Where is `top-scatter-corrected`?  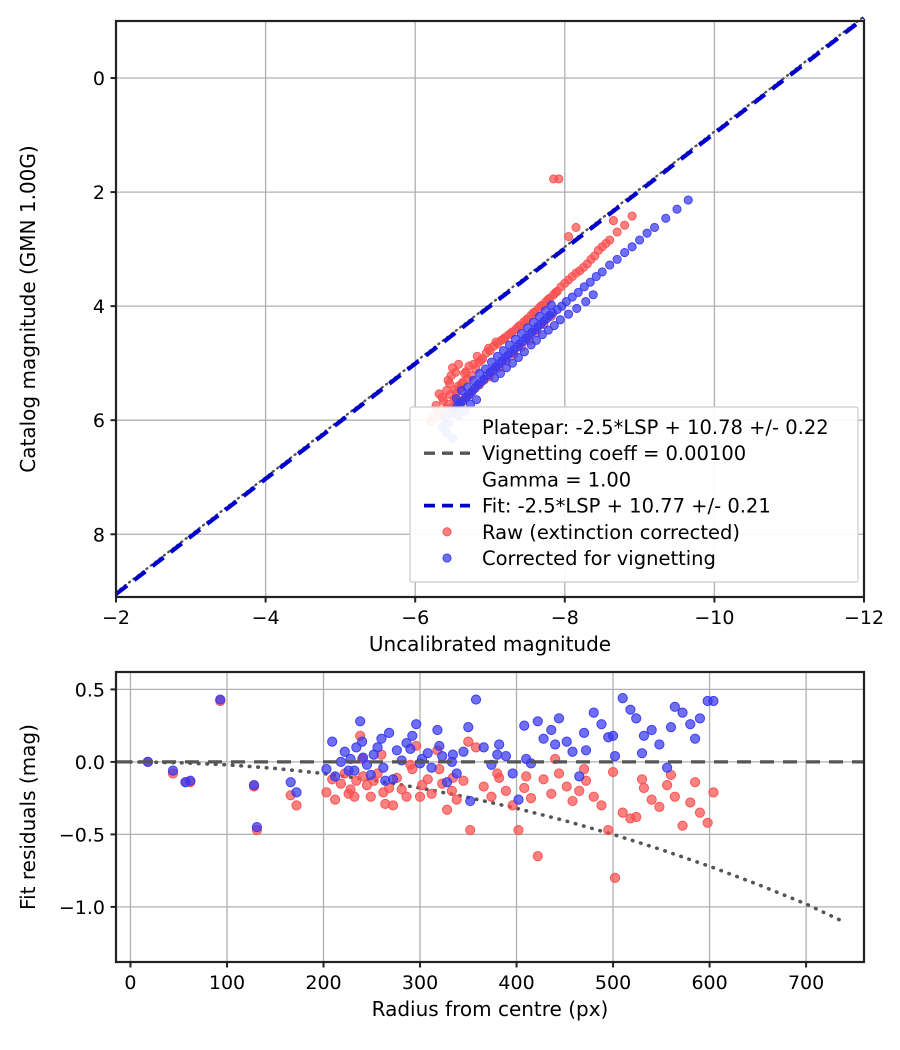 top-scatter-corrected is located at coordinates (565, 319).